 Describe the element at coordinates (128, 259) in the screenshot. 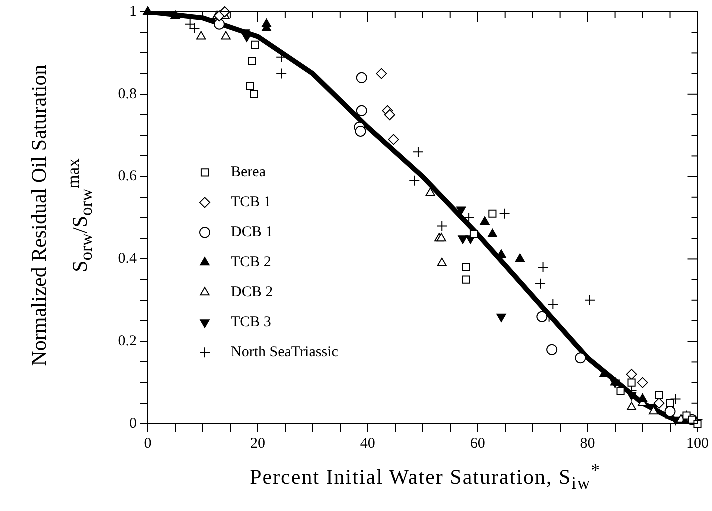

I see `y-tick-label: 0.4` at that location.